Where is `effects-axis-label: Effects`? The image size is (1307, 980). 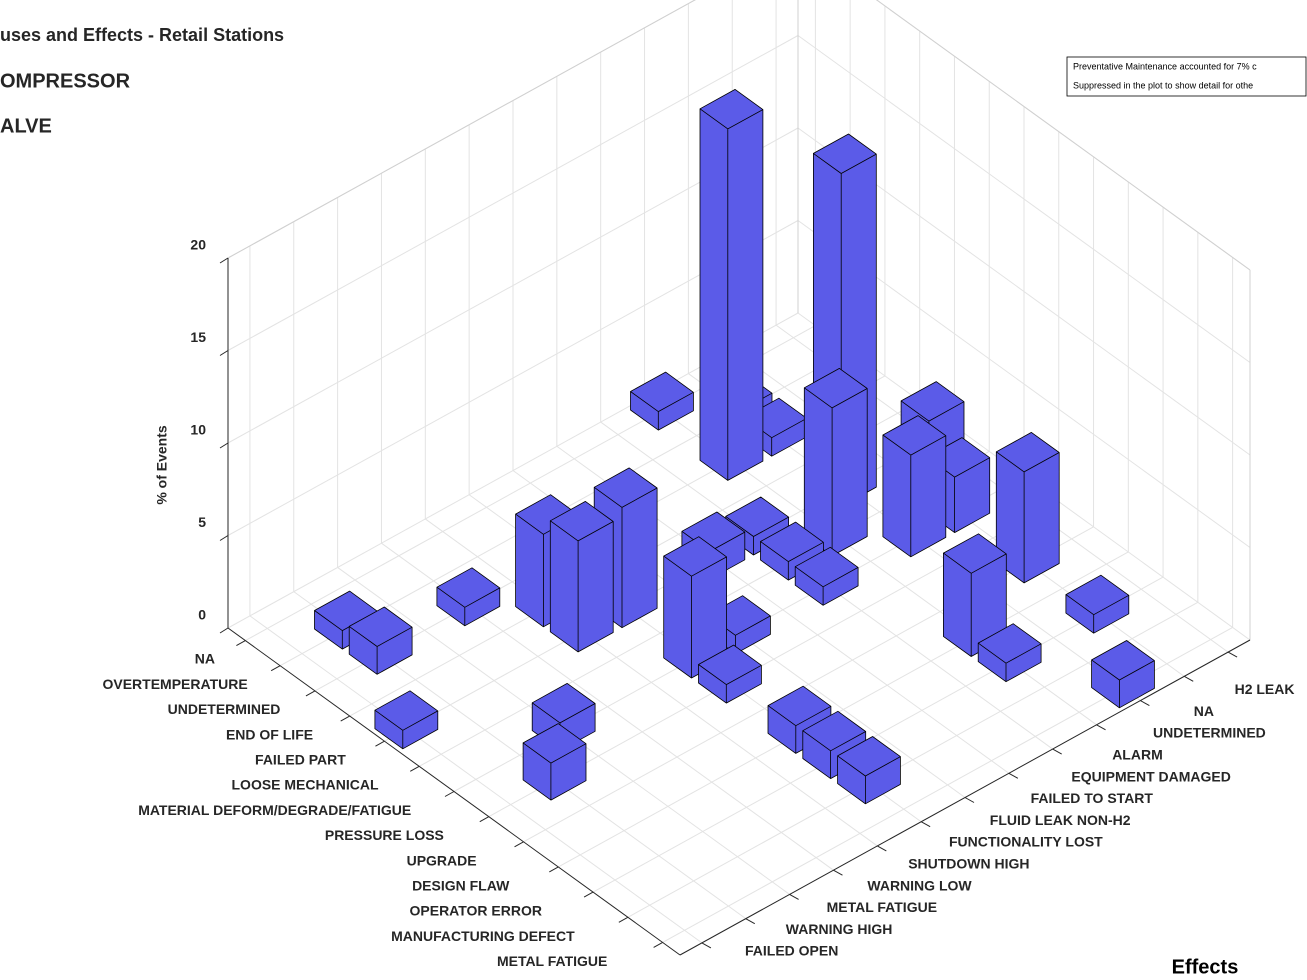 effects-axis-label: Effects is located at coordinates (1205, 967).